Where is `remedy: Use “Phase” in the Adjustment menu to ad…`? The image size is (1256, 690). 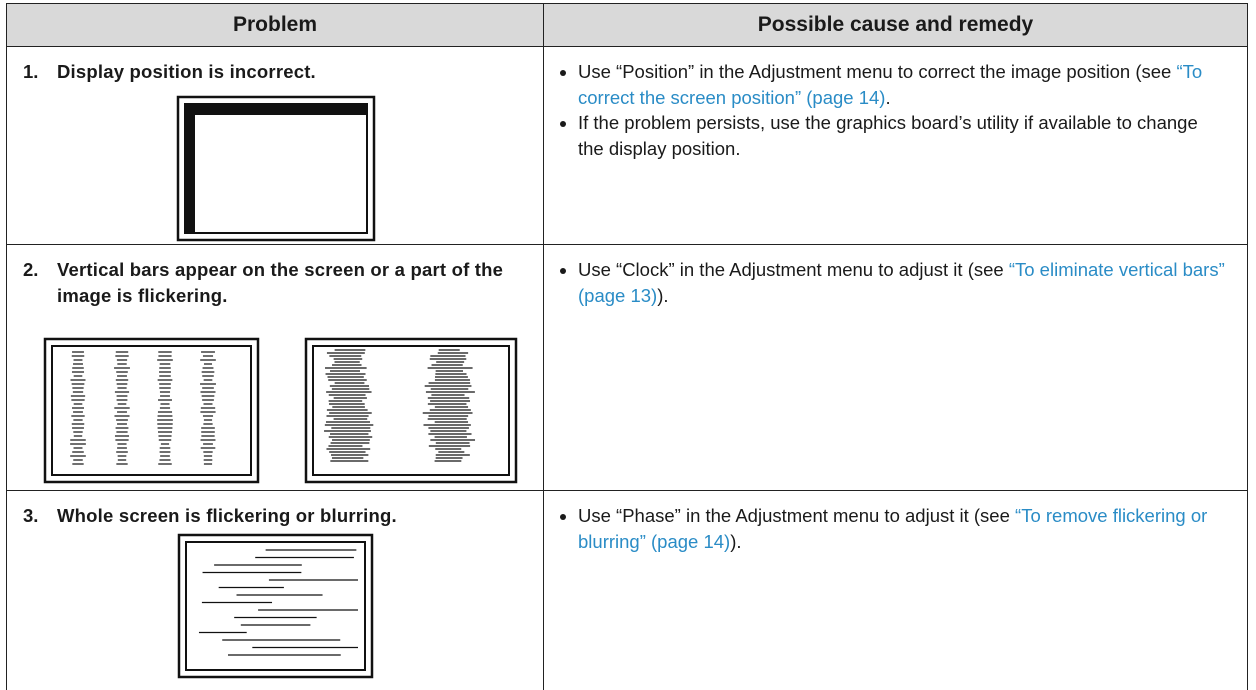 remedy: Use “Phase” in the Adjustment menu to ad… is located at coordinates (903, 528).